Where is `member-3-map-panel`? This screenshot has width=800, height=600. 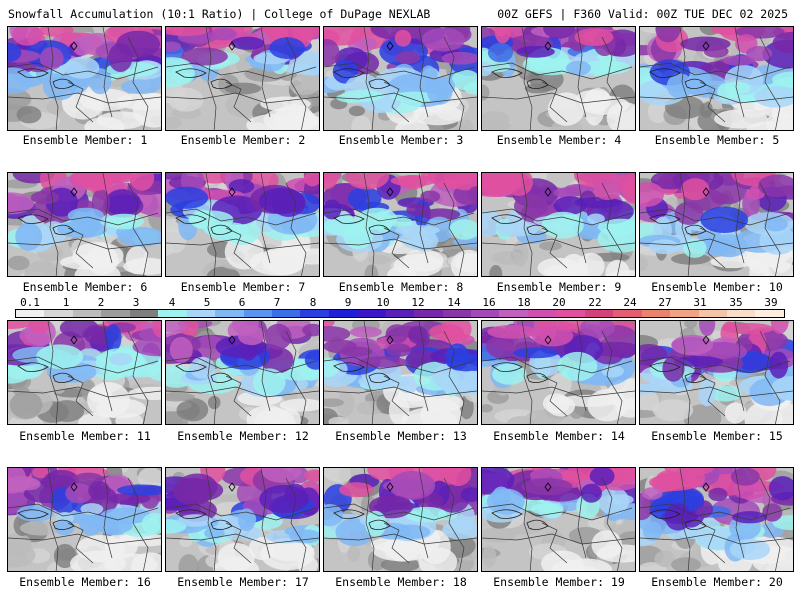 member-3-map-panel is located at coordinates (400, 78).